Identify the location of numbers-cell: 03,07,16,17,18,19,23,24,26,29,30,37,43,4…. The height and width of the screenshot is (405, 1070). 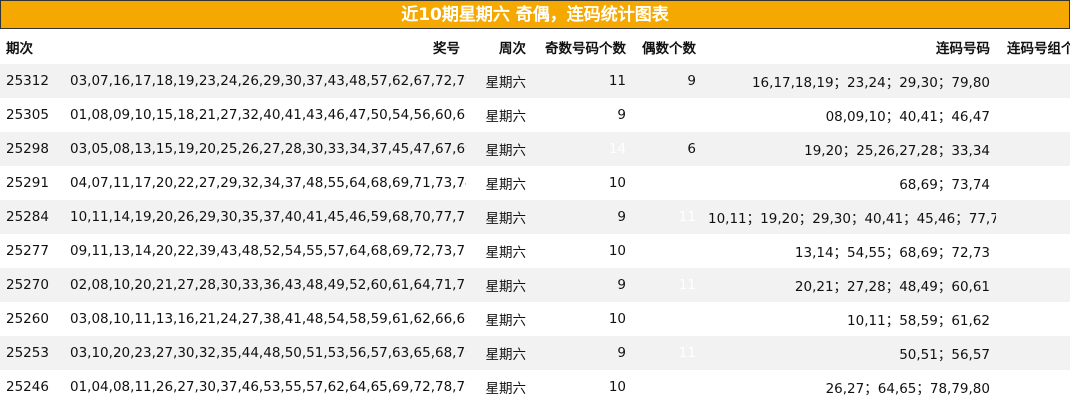
(265, 81).